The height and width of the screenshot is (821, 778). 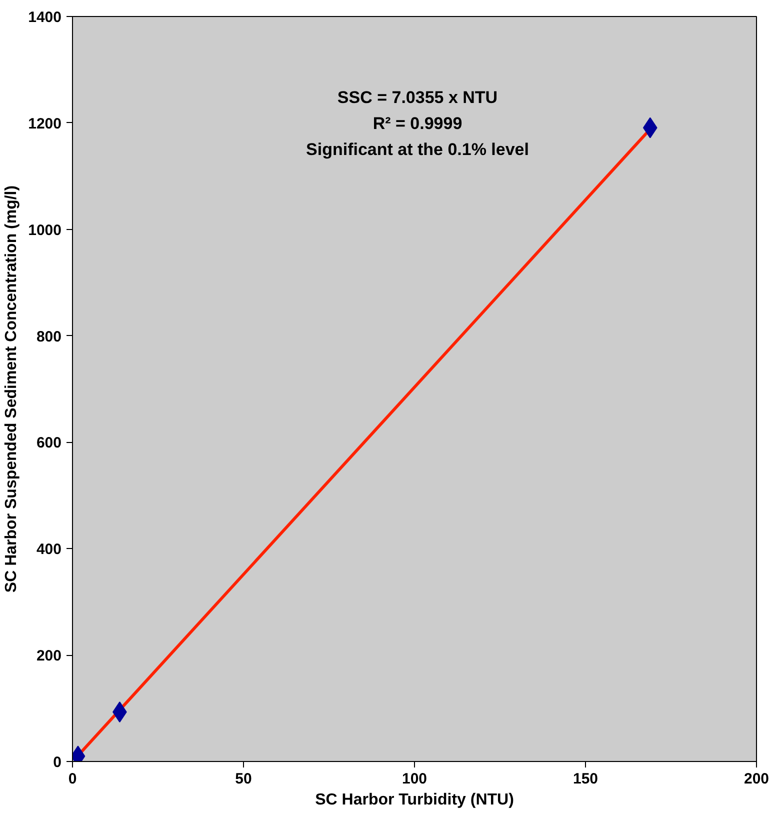 I want to click on annotation: SSC = 7.0355 x NTU, so click(x=417, y=97).